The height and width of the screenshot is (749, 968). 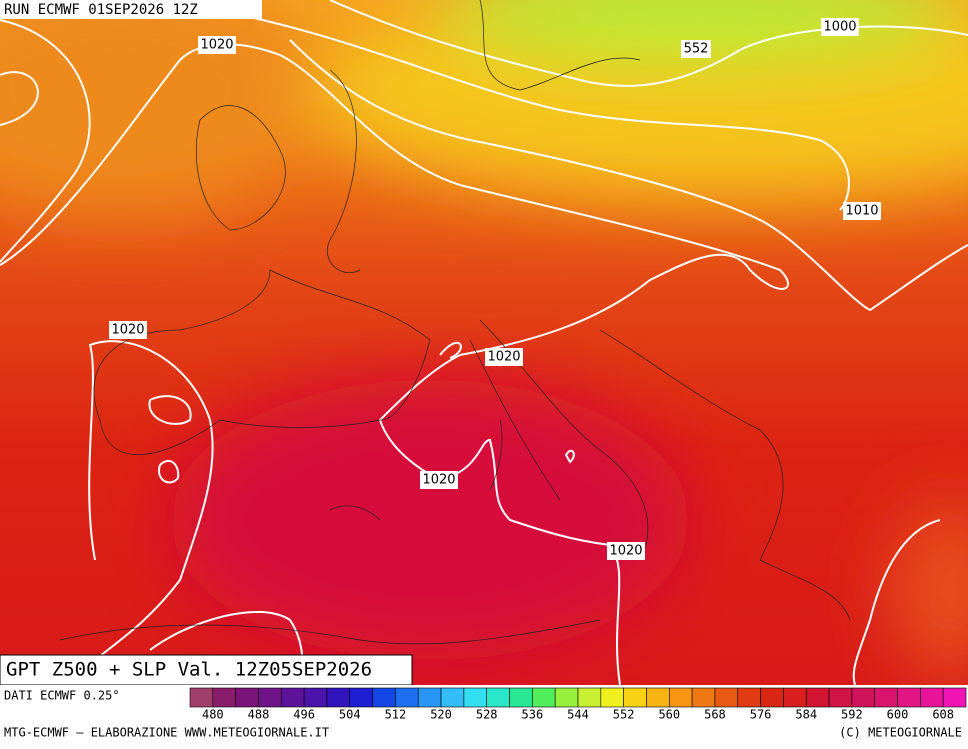 What do you see at coordinates (533, 715) in the screenshot?
I see `colorbar-label: 536` at bounding box center [533, 715].